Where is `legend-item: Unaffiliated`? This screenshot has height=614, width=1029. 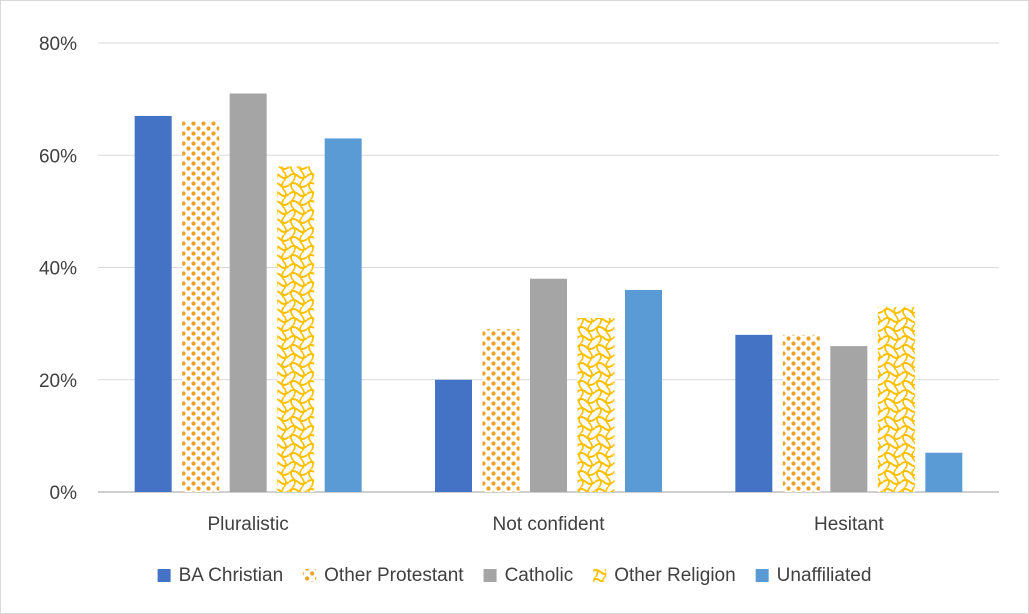 legend-item: Unaffiliated is located at coordinates (814, 575).